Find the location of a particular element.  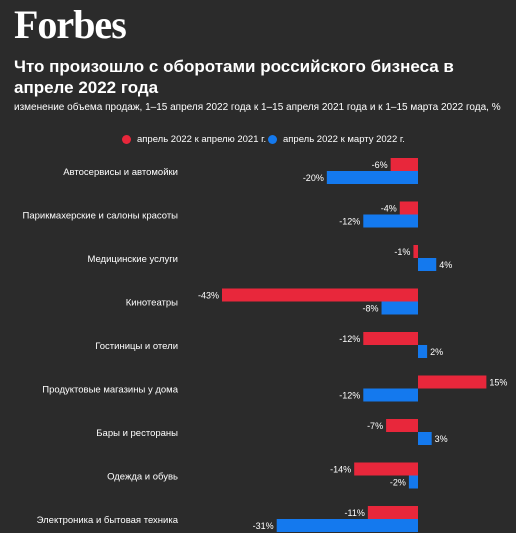

category-label: Автосервисы и автомойки is located at coordinates (120, 172).